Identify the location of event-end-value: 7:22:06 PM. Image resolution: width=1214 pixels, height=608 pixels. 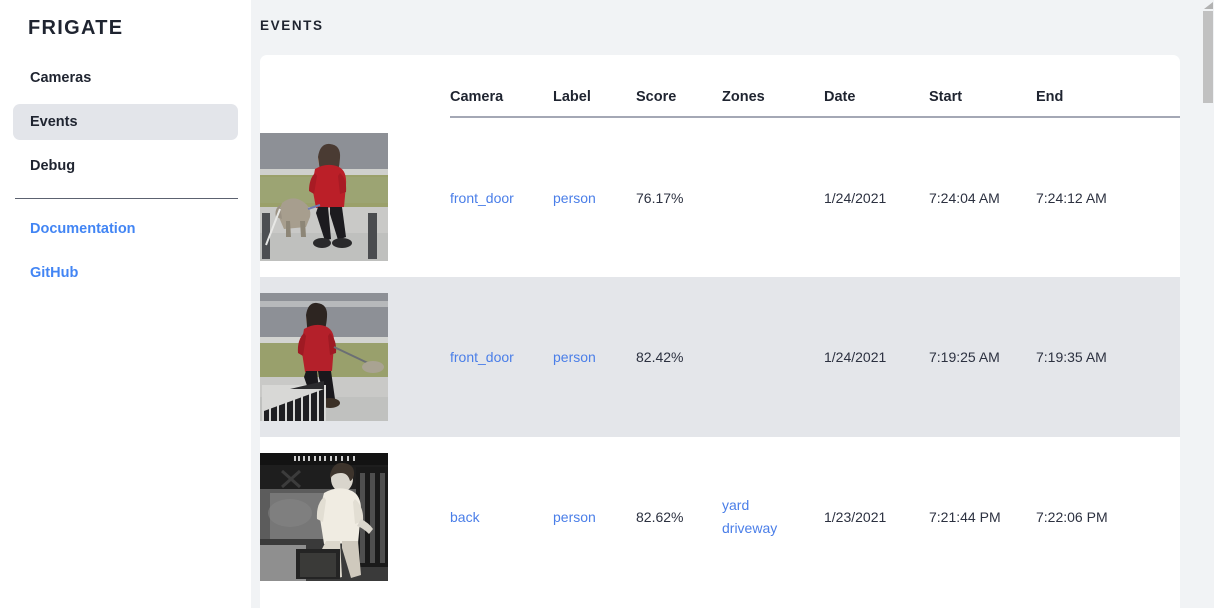
(1072, 517).